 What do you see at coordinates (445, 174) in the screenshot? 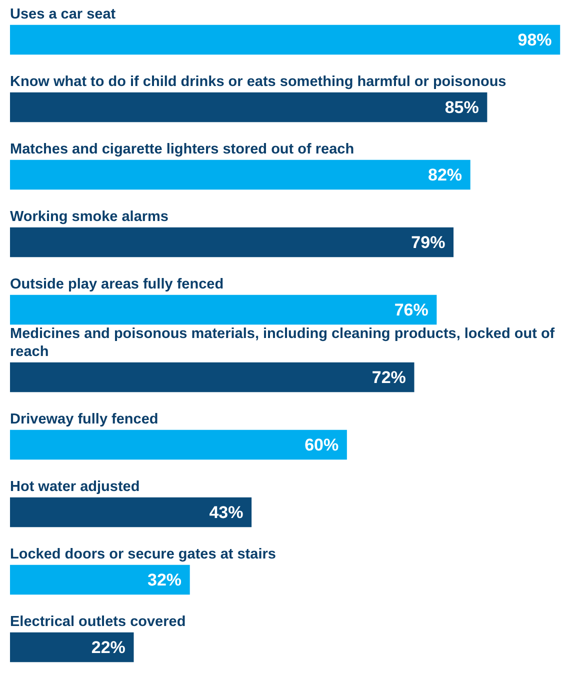
I see `data-label: 82%` at bounding box center [445, 174].